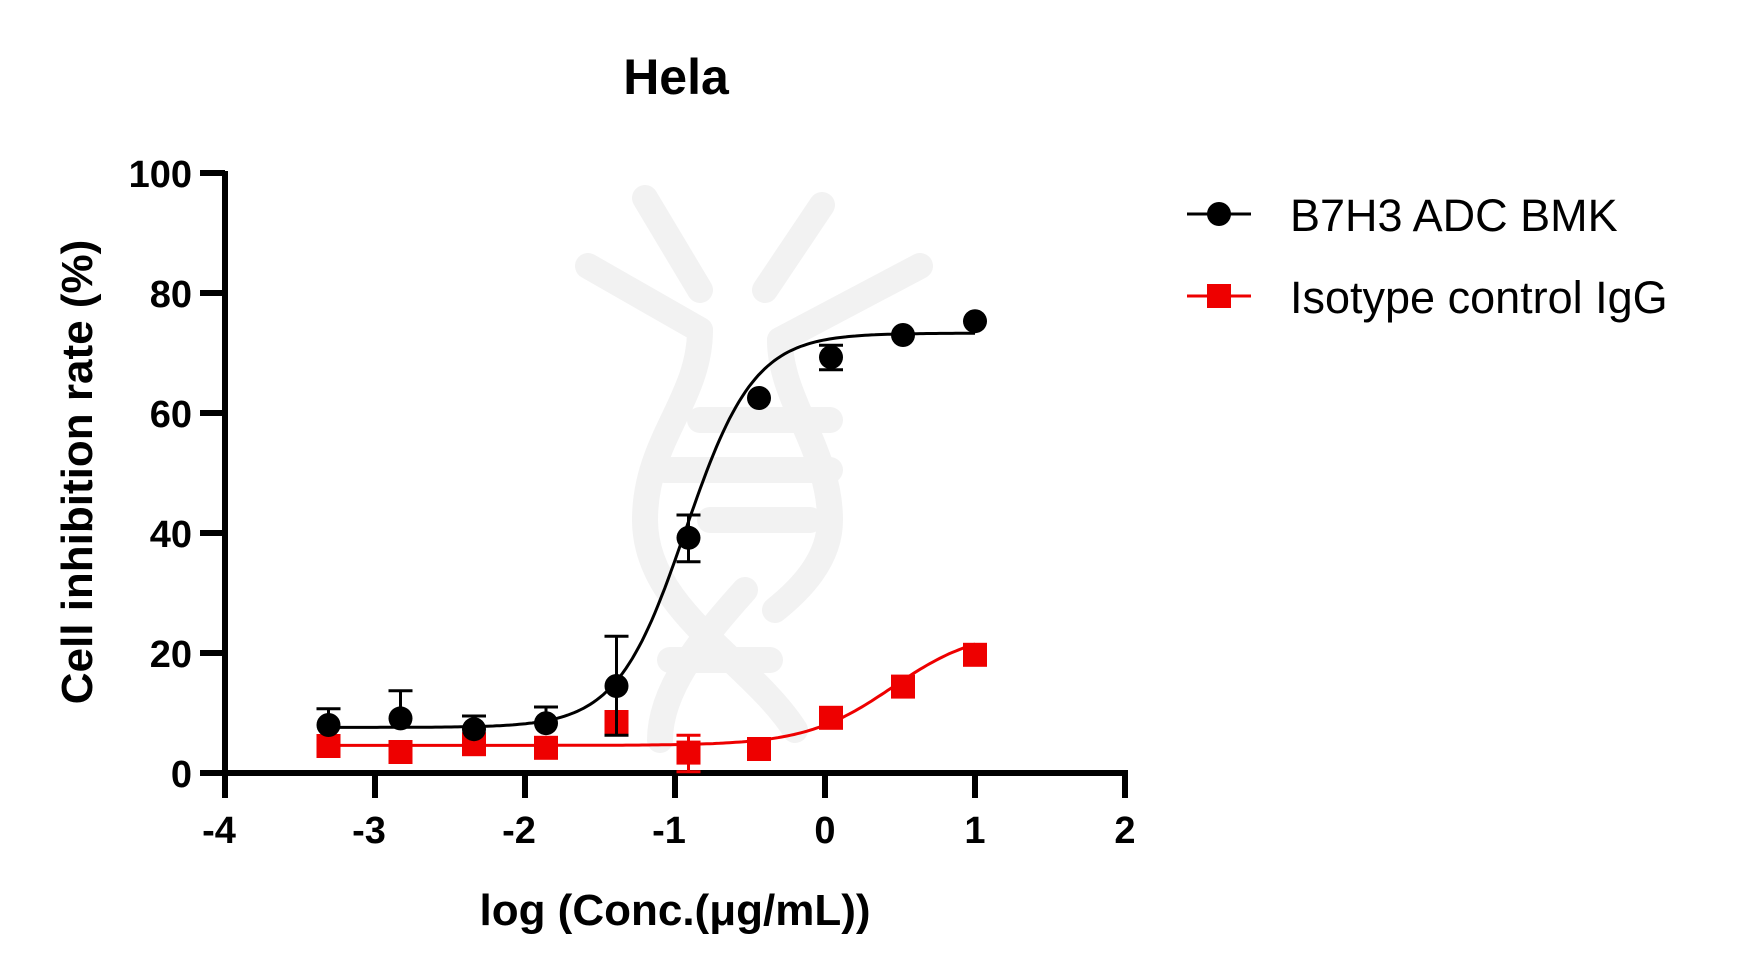 This screenshot has width=1741, height=980. I want to click on legend-item-b7h3: B7H3 ADC BMK, so click(1402, 215).